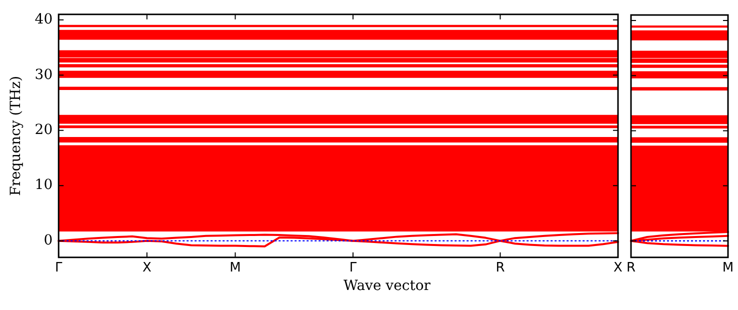 The image size is (738, 310). I want to click on x-axis-title: Wave vector, so click(387, 286).